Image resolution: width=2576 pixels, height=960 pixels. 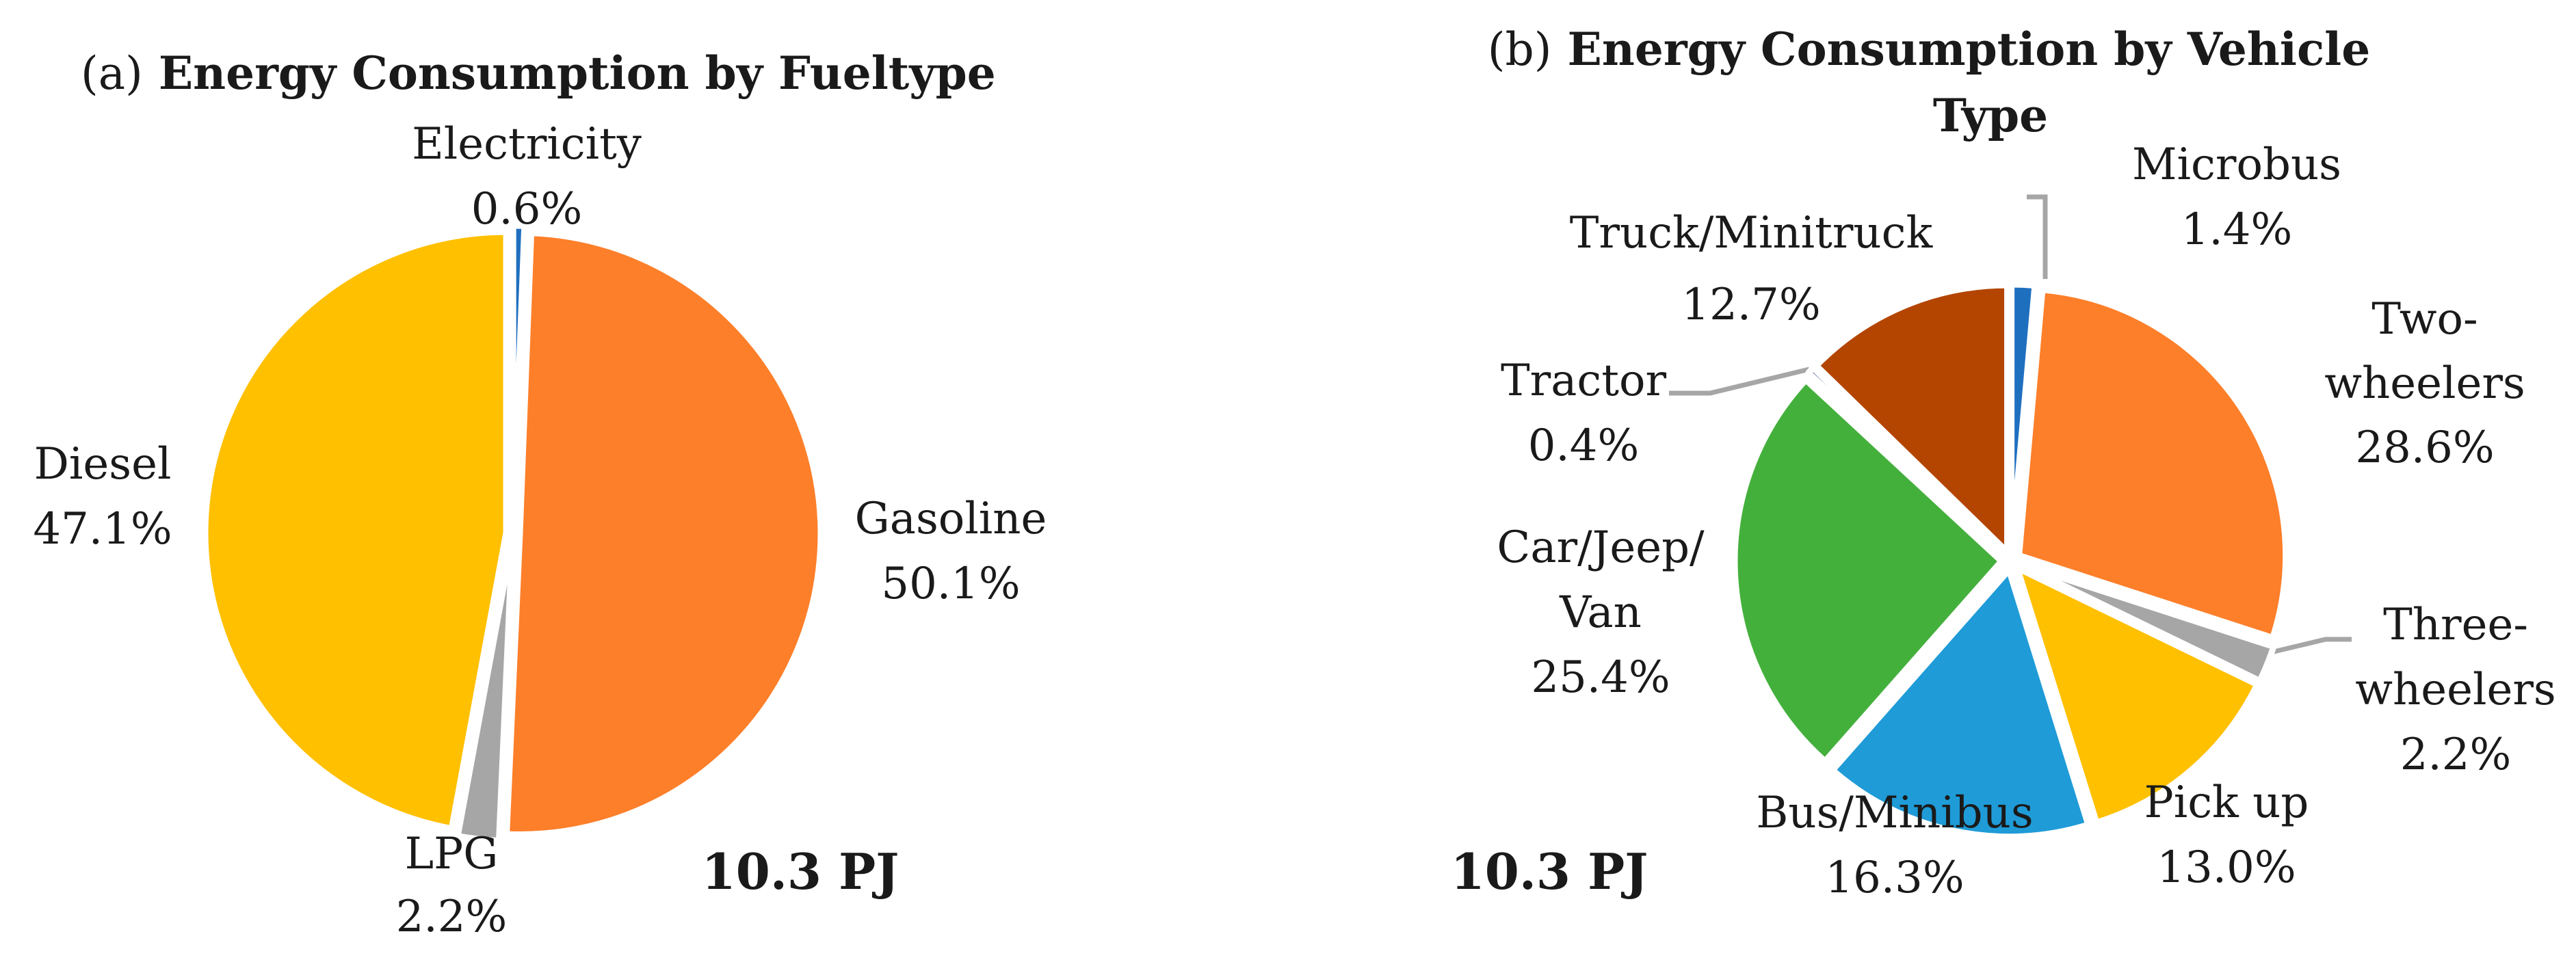 What do you see at coordinates (2455, 625) in the screenshot?
I see `slice-label-three-wheelers: Three-` at bounding box center [2455, 625].